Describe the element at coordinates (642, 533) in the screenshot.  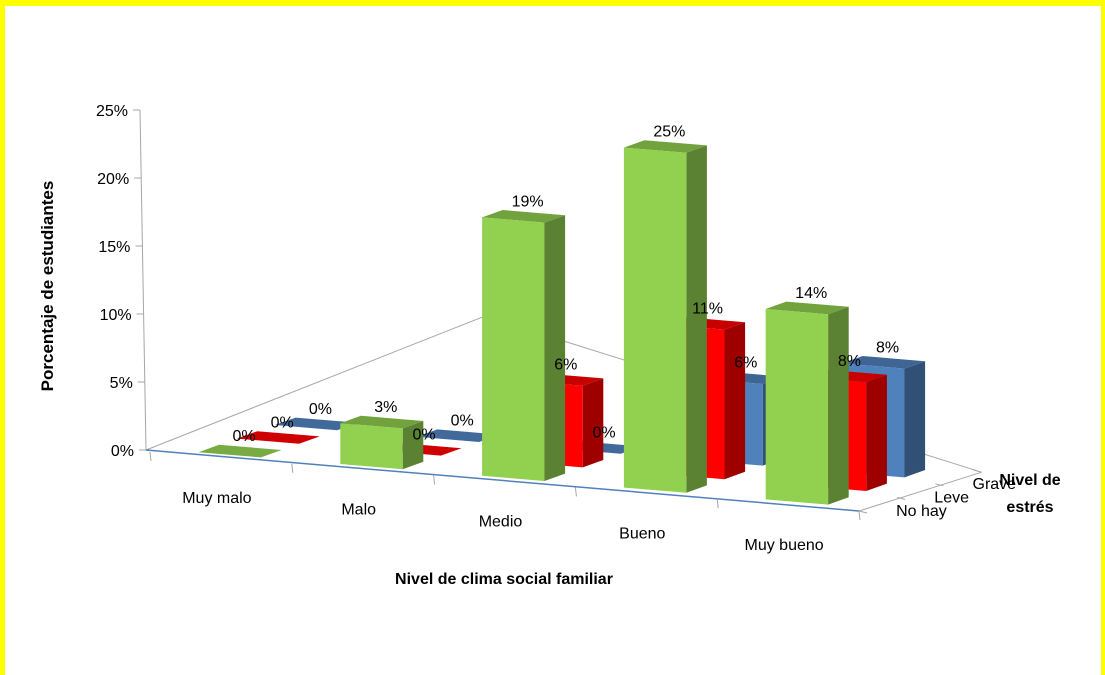
I see `x-tick-label: Bueno` at that location.